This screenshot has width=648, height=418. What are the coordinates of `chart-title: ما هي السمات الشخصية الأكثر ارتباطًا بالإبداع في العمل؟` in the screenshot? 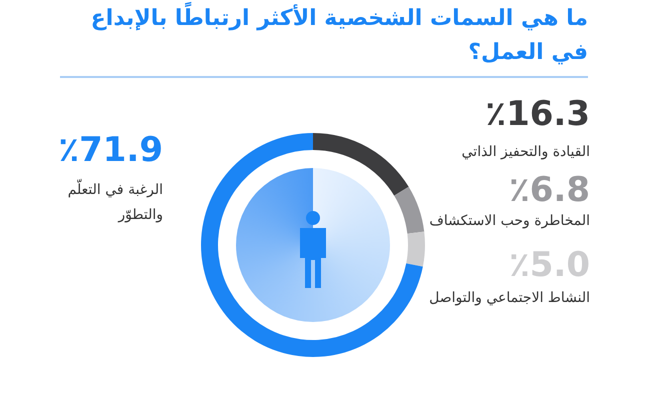 It's located at (339, 34).